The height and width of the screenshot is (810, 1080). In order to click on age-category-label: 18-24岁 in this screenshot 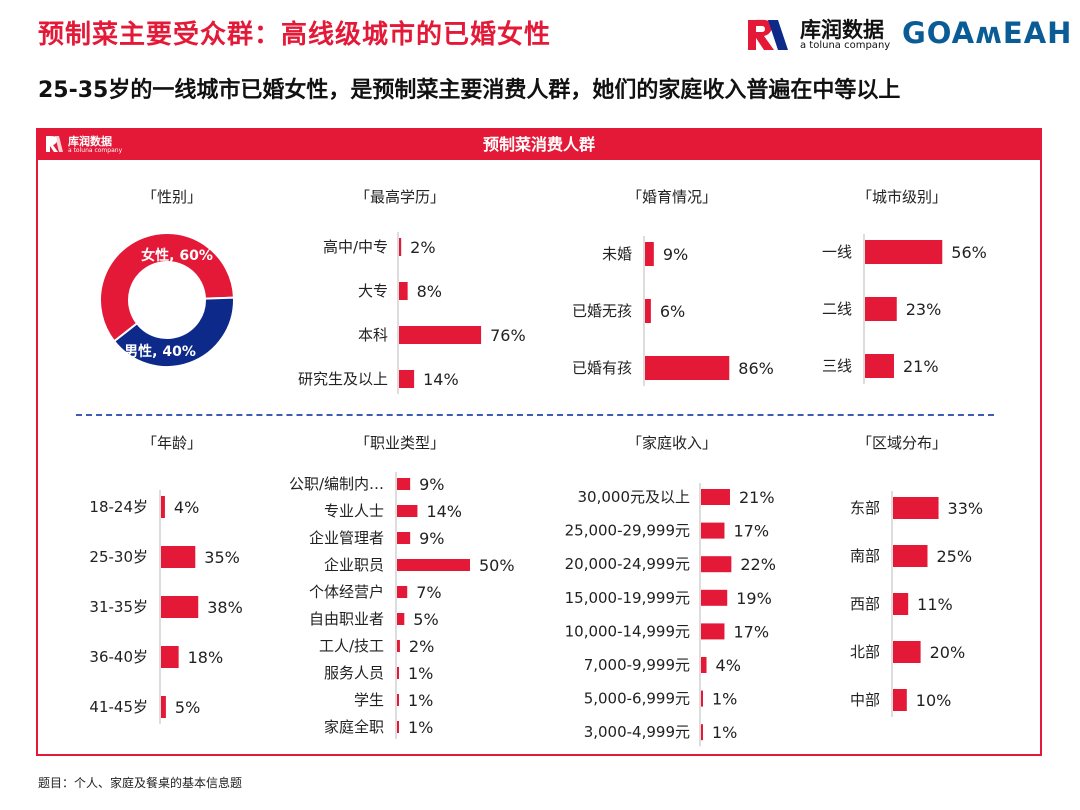, I will do `click(118, 507)`.